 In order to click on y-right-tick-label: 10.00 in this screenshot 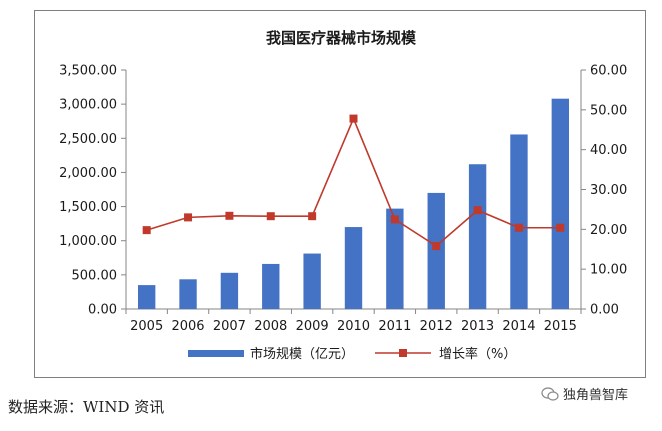, I will do `click(608, 270)`.